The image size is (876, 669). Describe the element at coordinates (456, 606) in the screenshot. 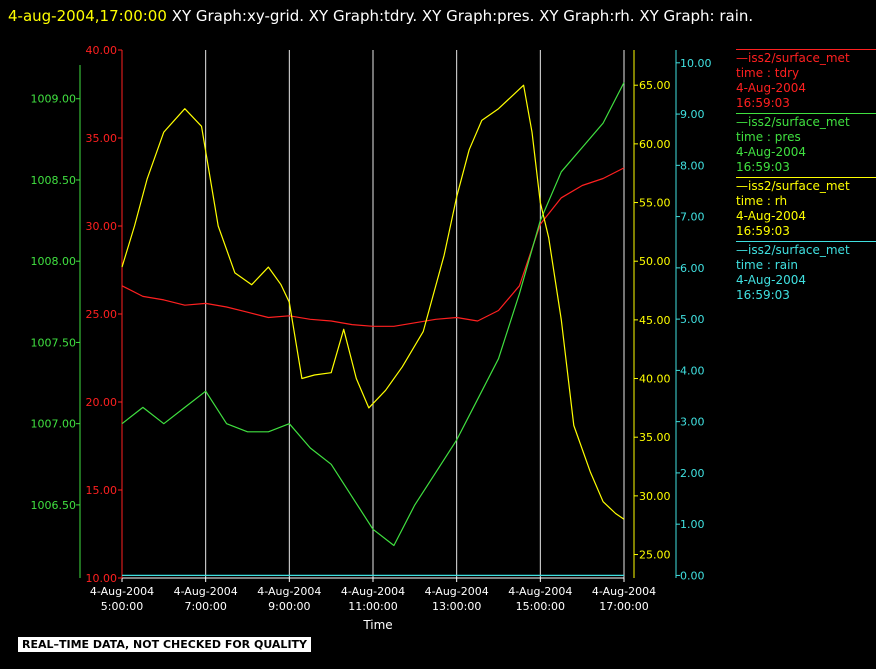

I see `x-tick-label-time: 13:00:00` at that location.